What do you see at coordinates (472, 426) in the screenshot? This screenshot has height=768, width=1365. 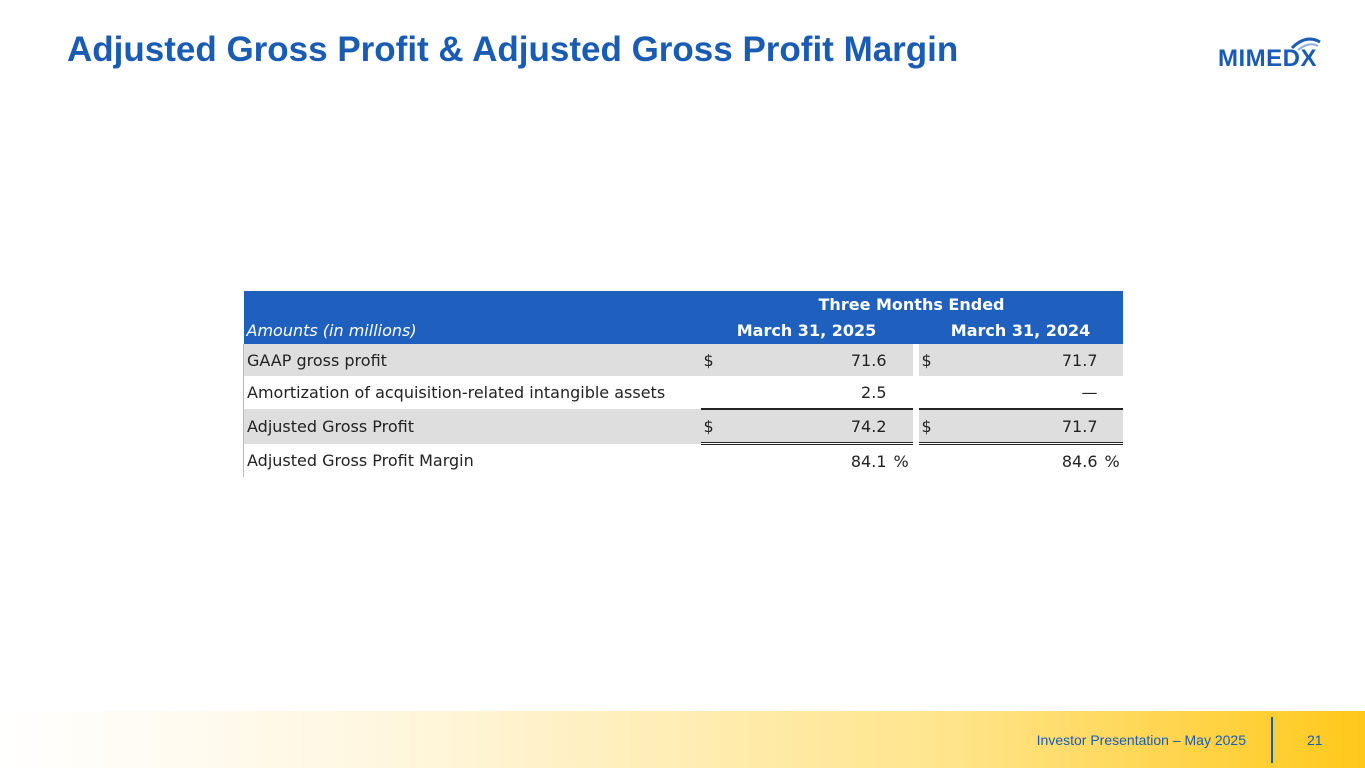 I see `row-label: Adjusted Gross Profit` at bounding box center [472, 426].